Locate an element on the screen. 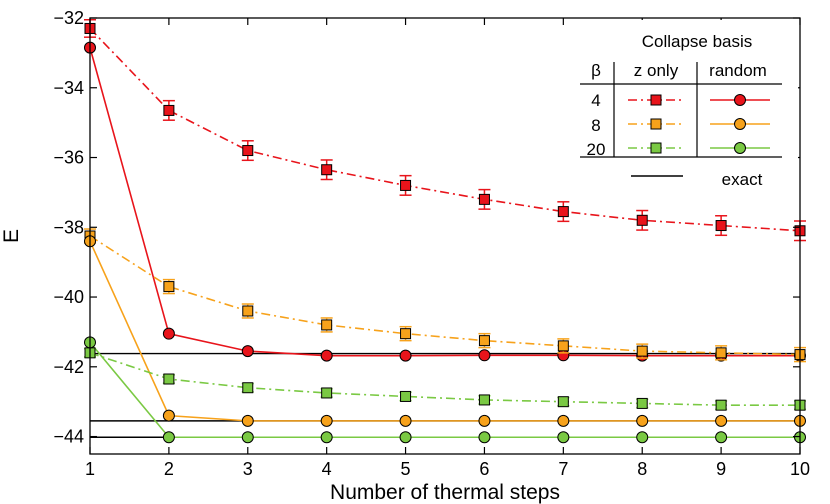 This screenshot has height=504, width=830. legend-sample-marker-beta-8-random is located at coordinates (740, 124).